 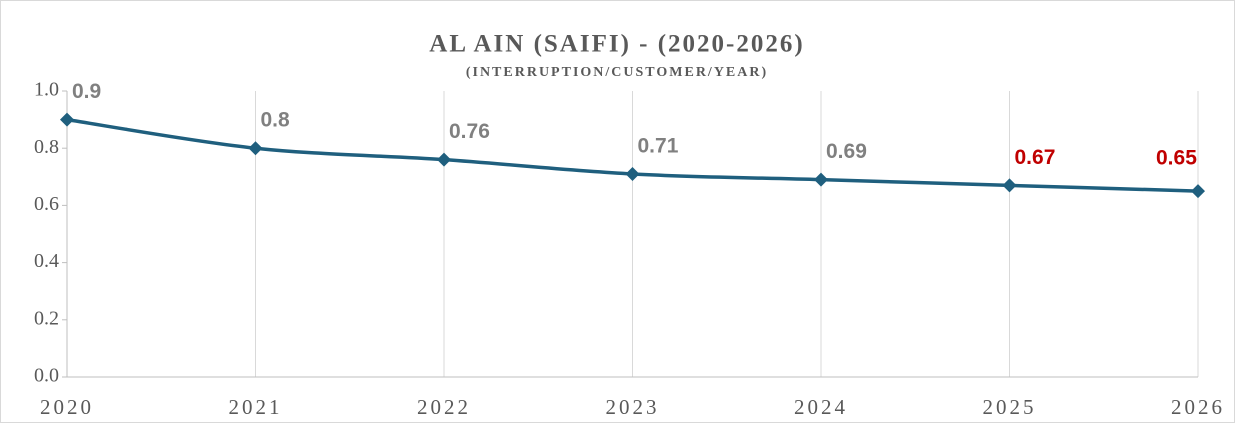 What do you see at coordinates (846, 151) in the screenshot?
I see `data-label: 0.69` at bounding box center [846, 151].